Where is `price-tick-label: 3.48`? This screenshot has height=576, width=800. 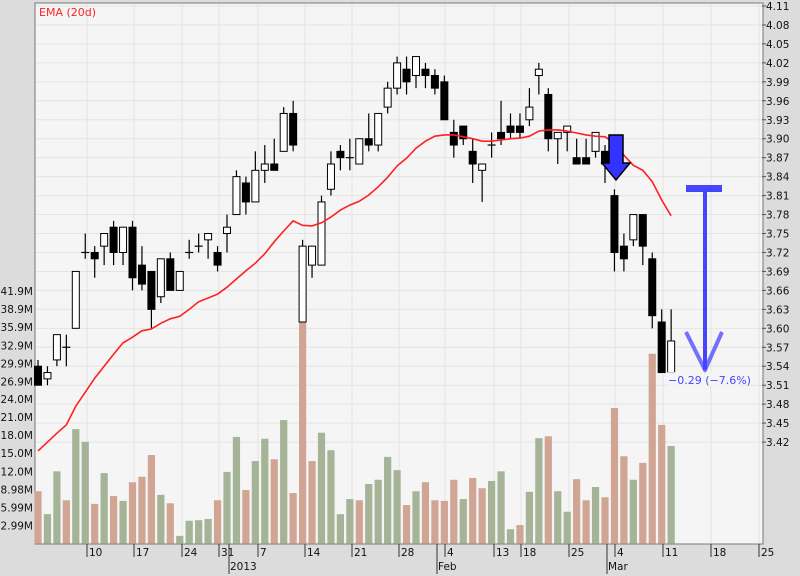 price-tick-label: 3.48 is located at coordinates (777, 405).